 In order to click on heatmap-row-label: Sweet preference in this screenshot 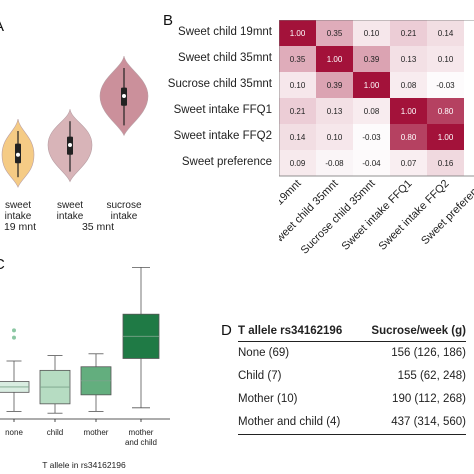, I will do `click(226, 162)`.